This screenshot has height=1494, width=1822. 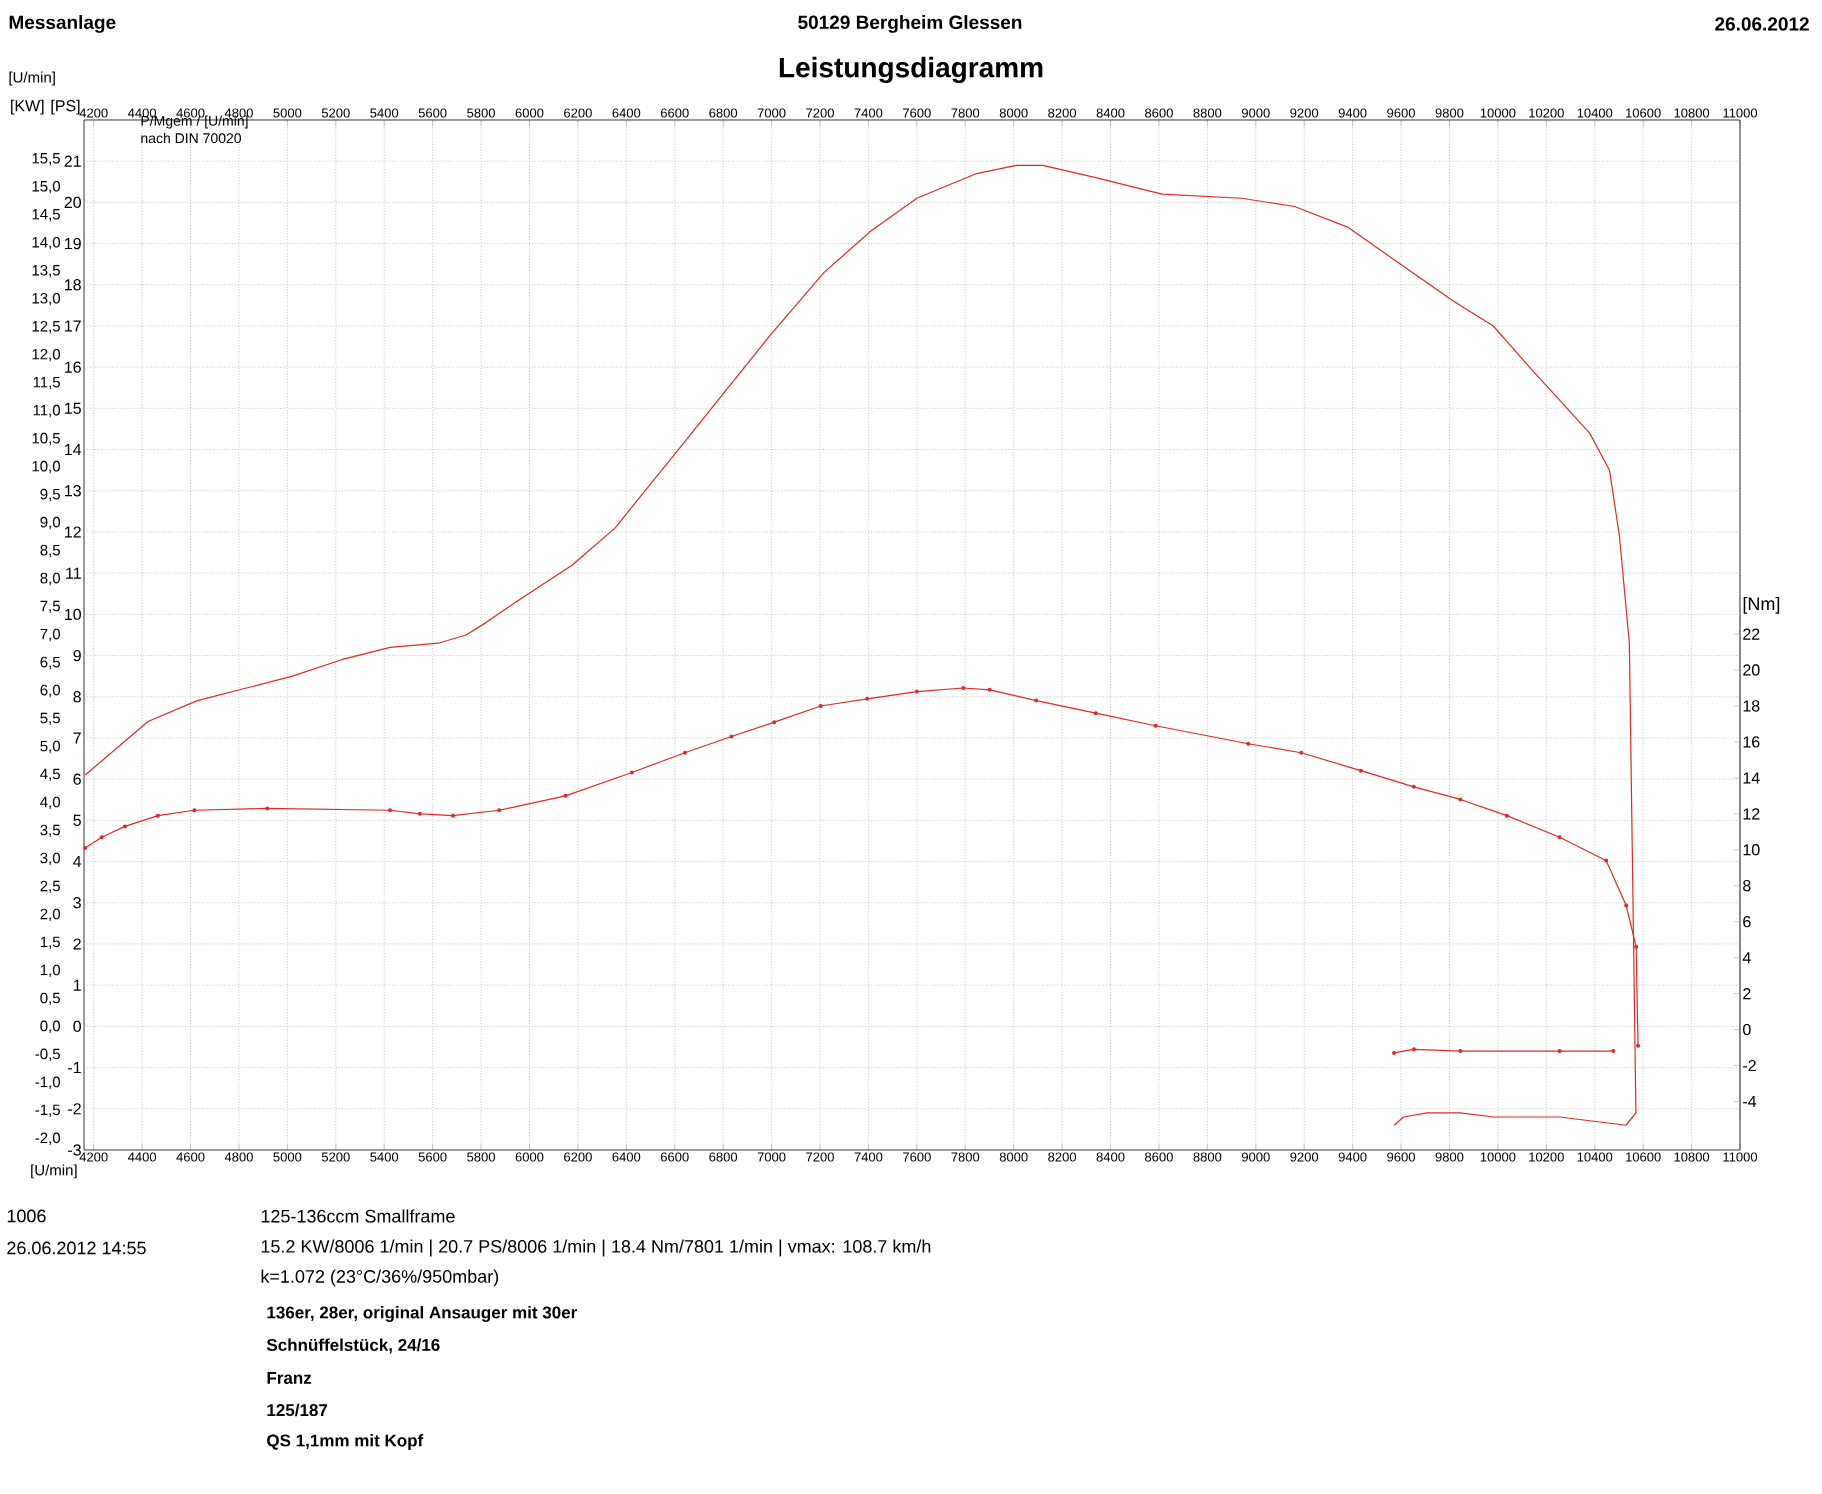 I want to click on y-axis-title: [KW], so click(x=27, y=107).